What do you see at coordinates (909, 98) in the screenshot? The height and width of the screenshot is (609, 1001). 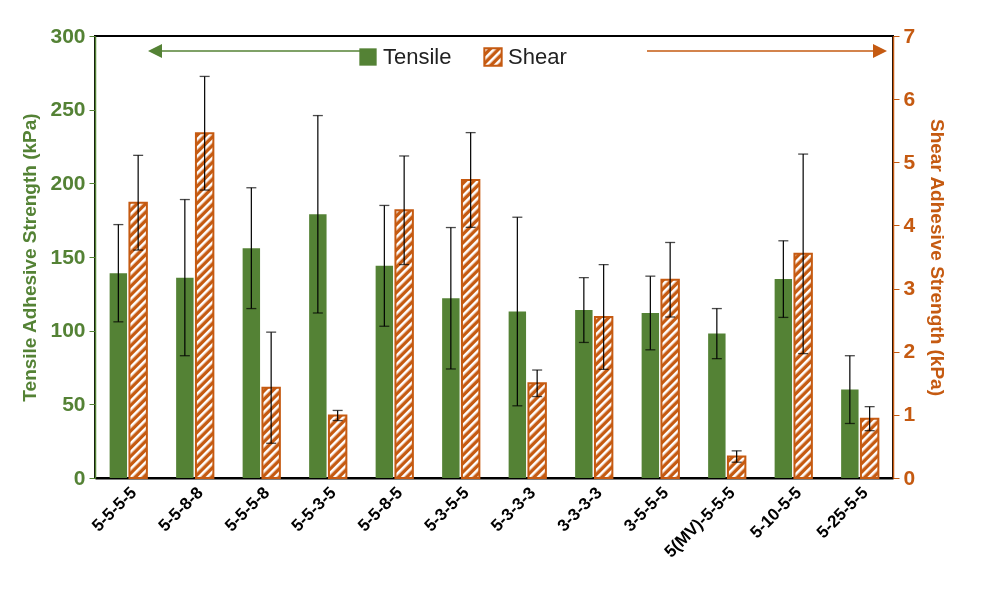 I see `y2-tick-label: 6` at bounding box center [909, 98].